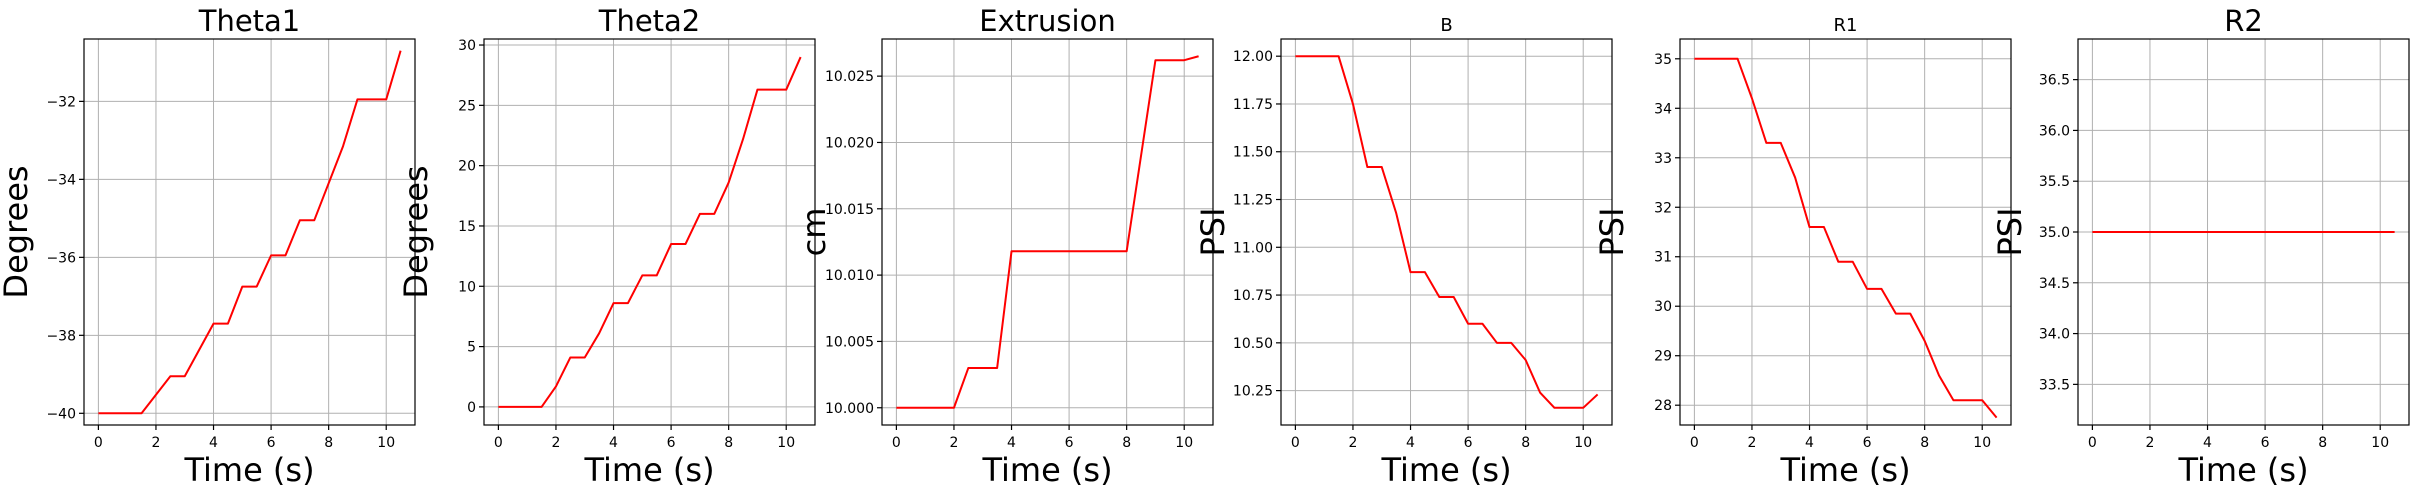  I want to click on y-tick-label: 35.5, so click(2054, 182).